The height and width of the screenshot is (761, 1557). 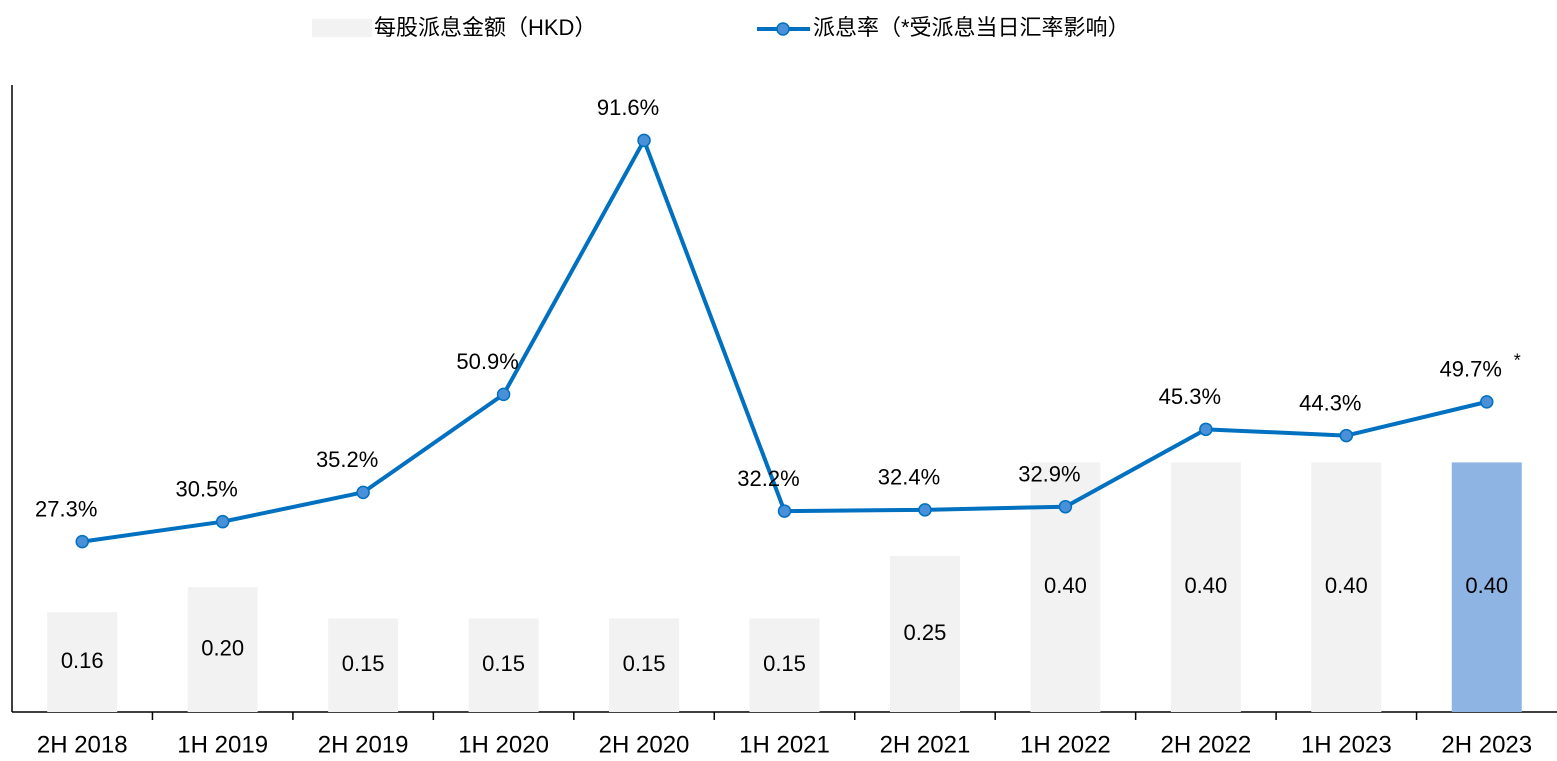 What do you see at coordinates (971, 27) in the screenshot?
I see `legend-label: 派息率（*受派息当日汇率影响）` at bounding box center [971, 27].